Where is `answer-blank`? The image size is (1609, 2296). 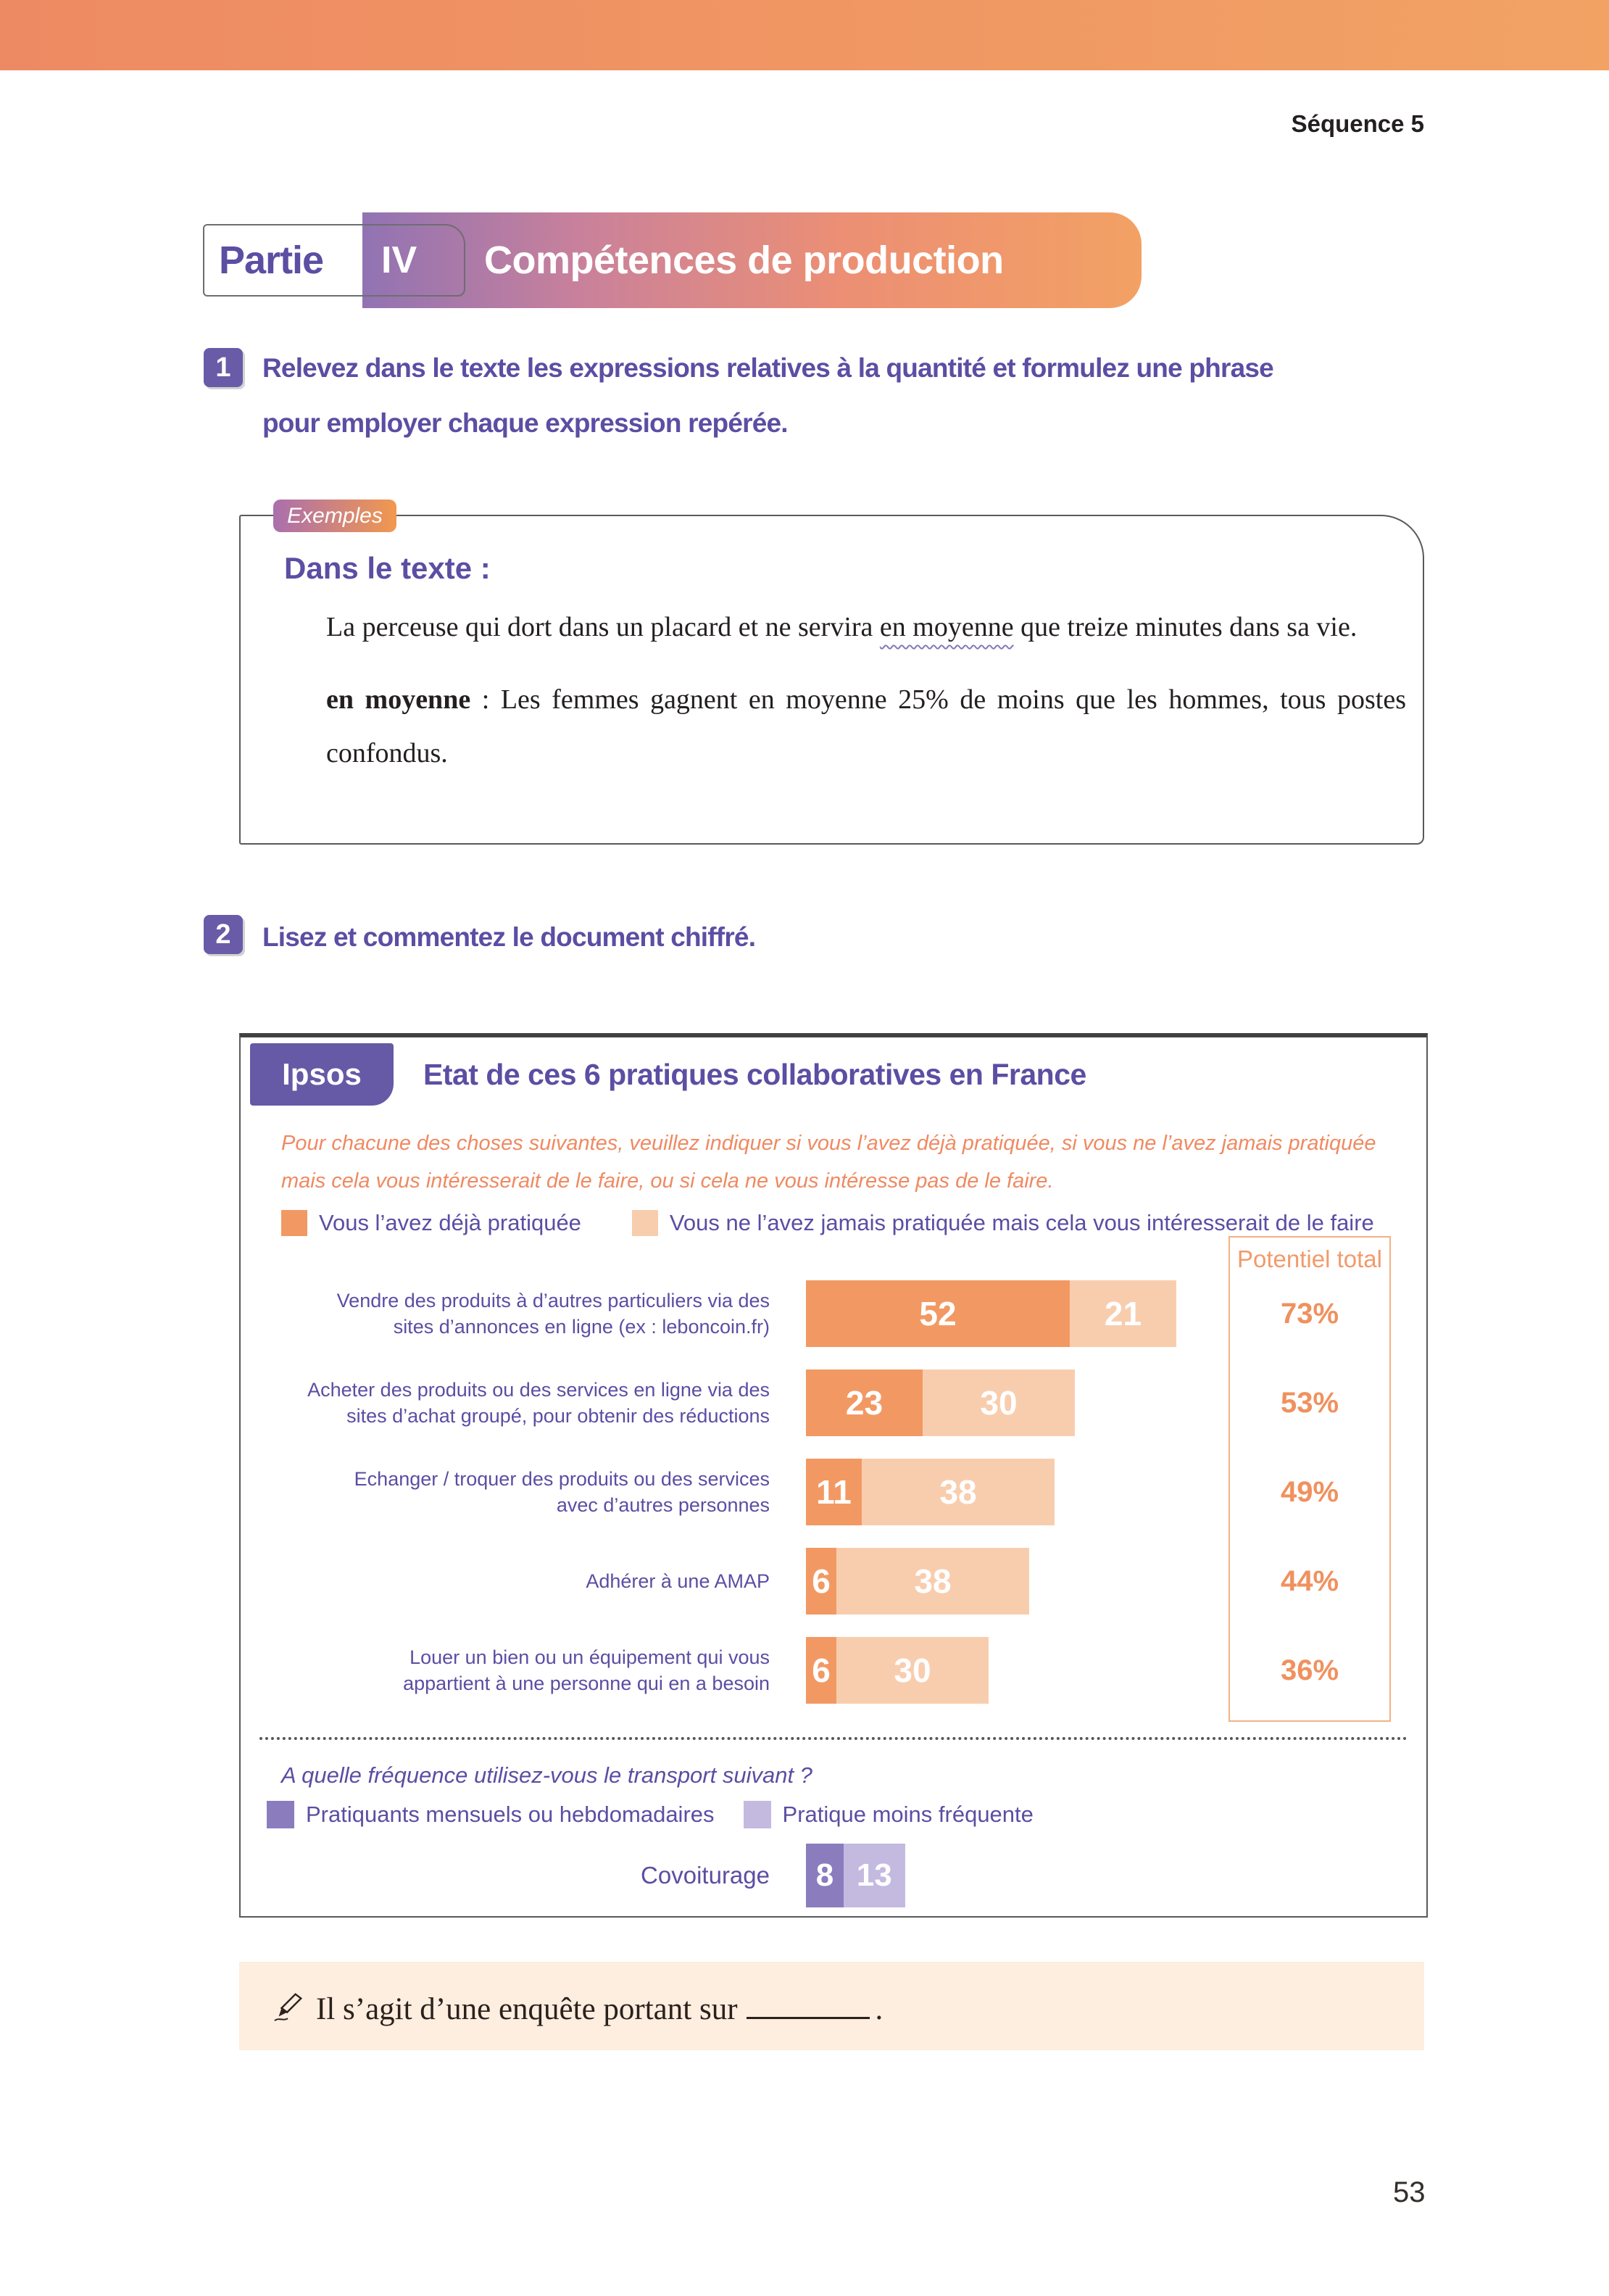
answer-blank is located at coordinates (808, 2002).